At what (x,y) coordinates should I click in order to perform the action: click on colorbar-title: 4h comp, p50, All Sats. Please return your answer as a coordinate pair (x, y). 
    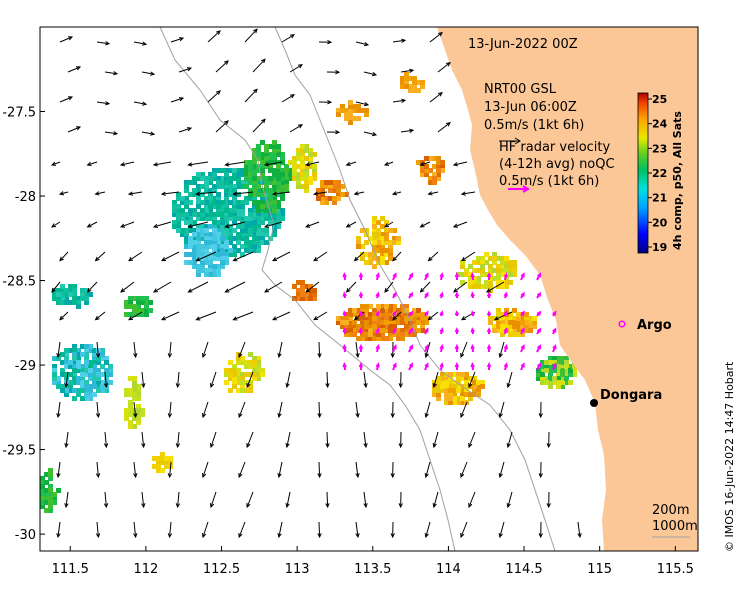
    Looking at the image, I should click on (677, 180).